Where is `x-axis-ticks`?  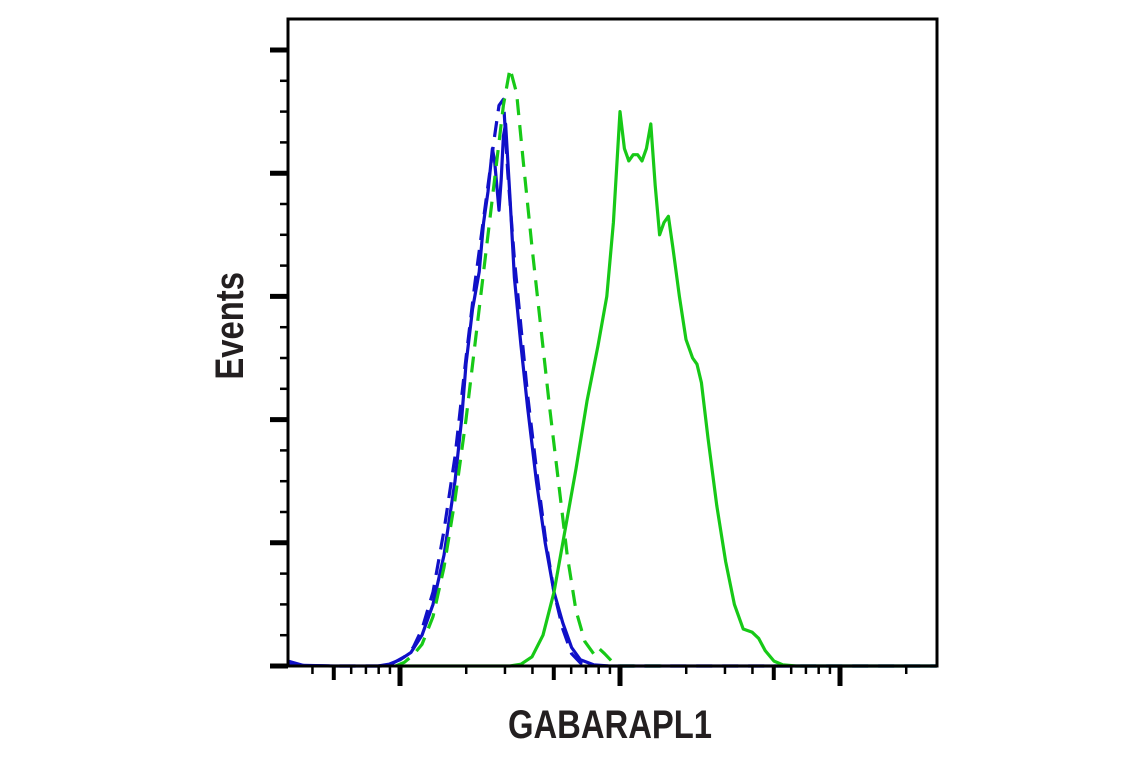 x-axis-ticks is located at coordinates (609, 676).